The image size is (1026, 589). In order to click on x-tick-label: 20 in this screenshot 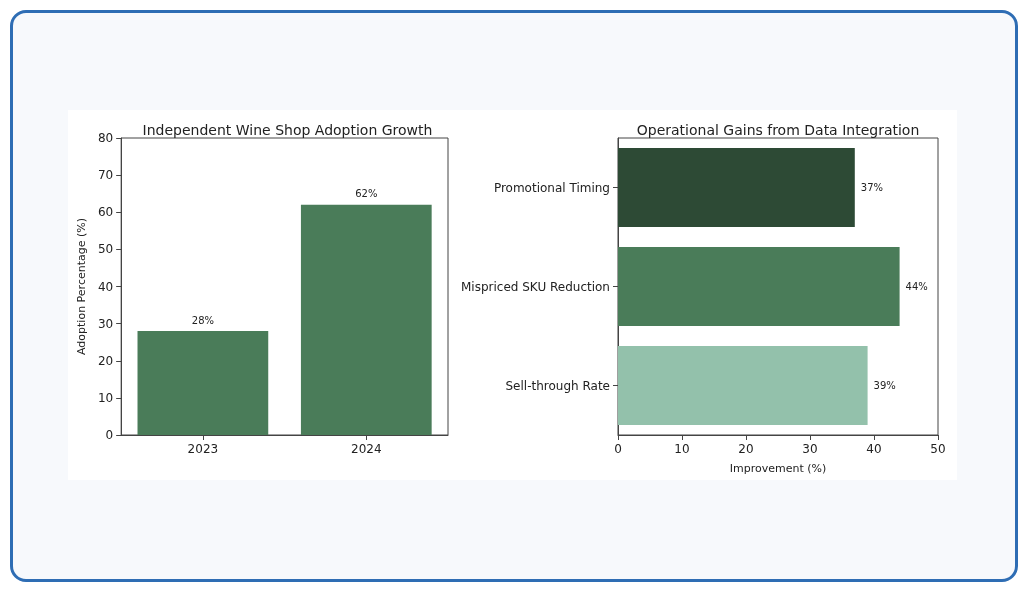, I will do `click(746, 449)`.